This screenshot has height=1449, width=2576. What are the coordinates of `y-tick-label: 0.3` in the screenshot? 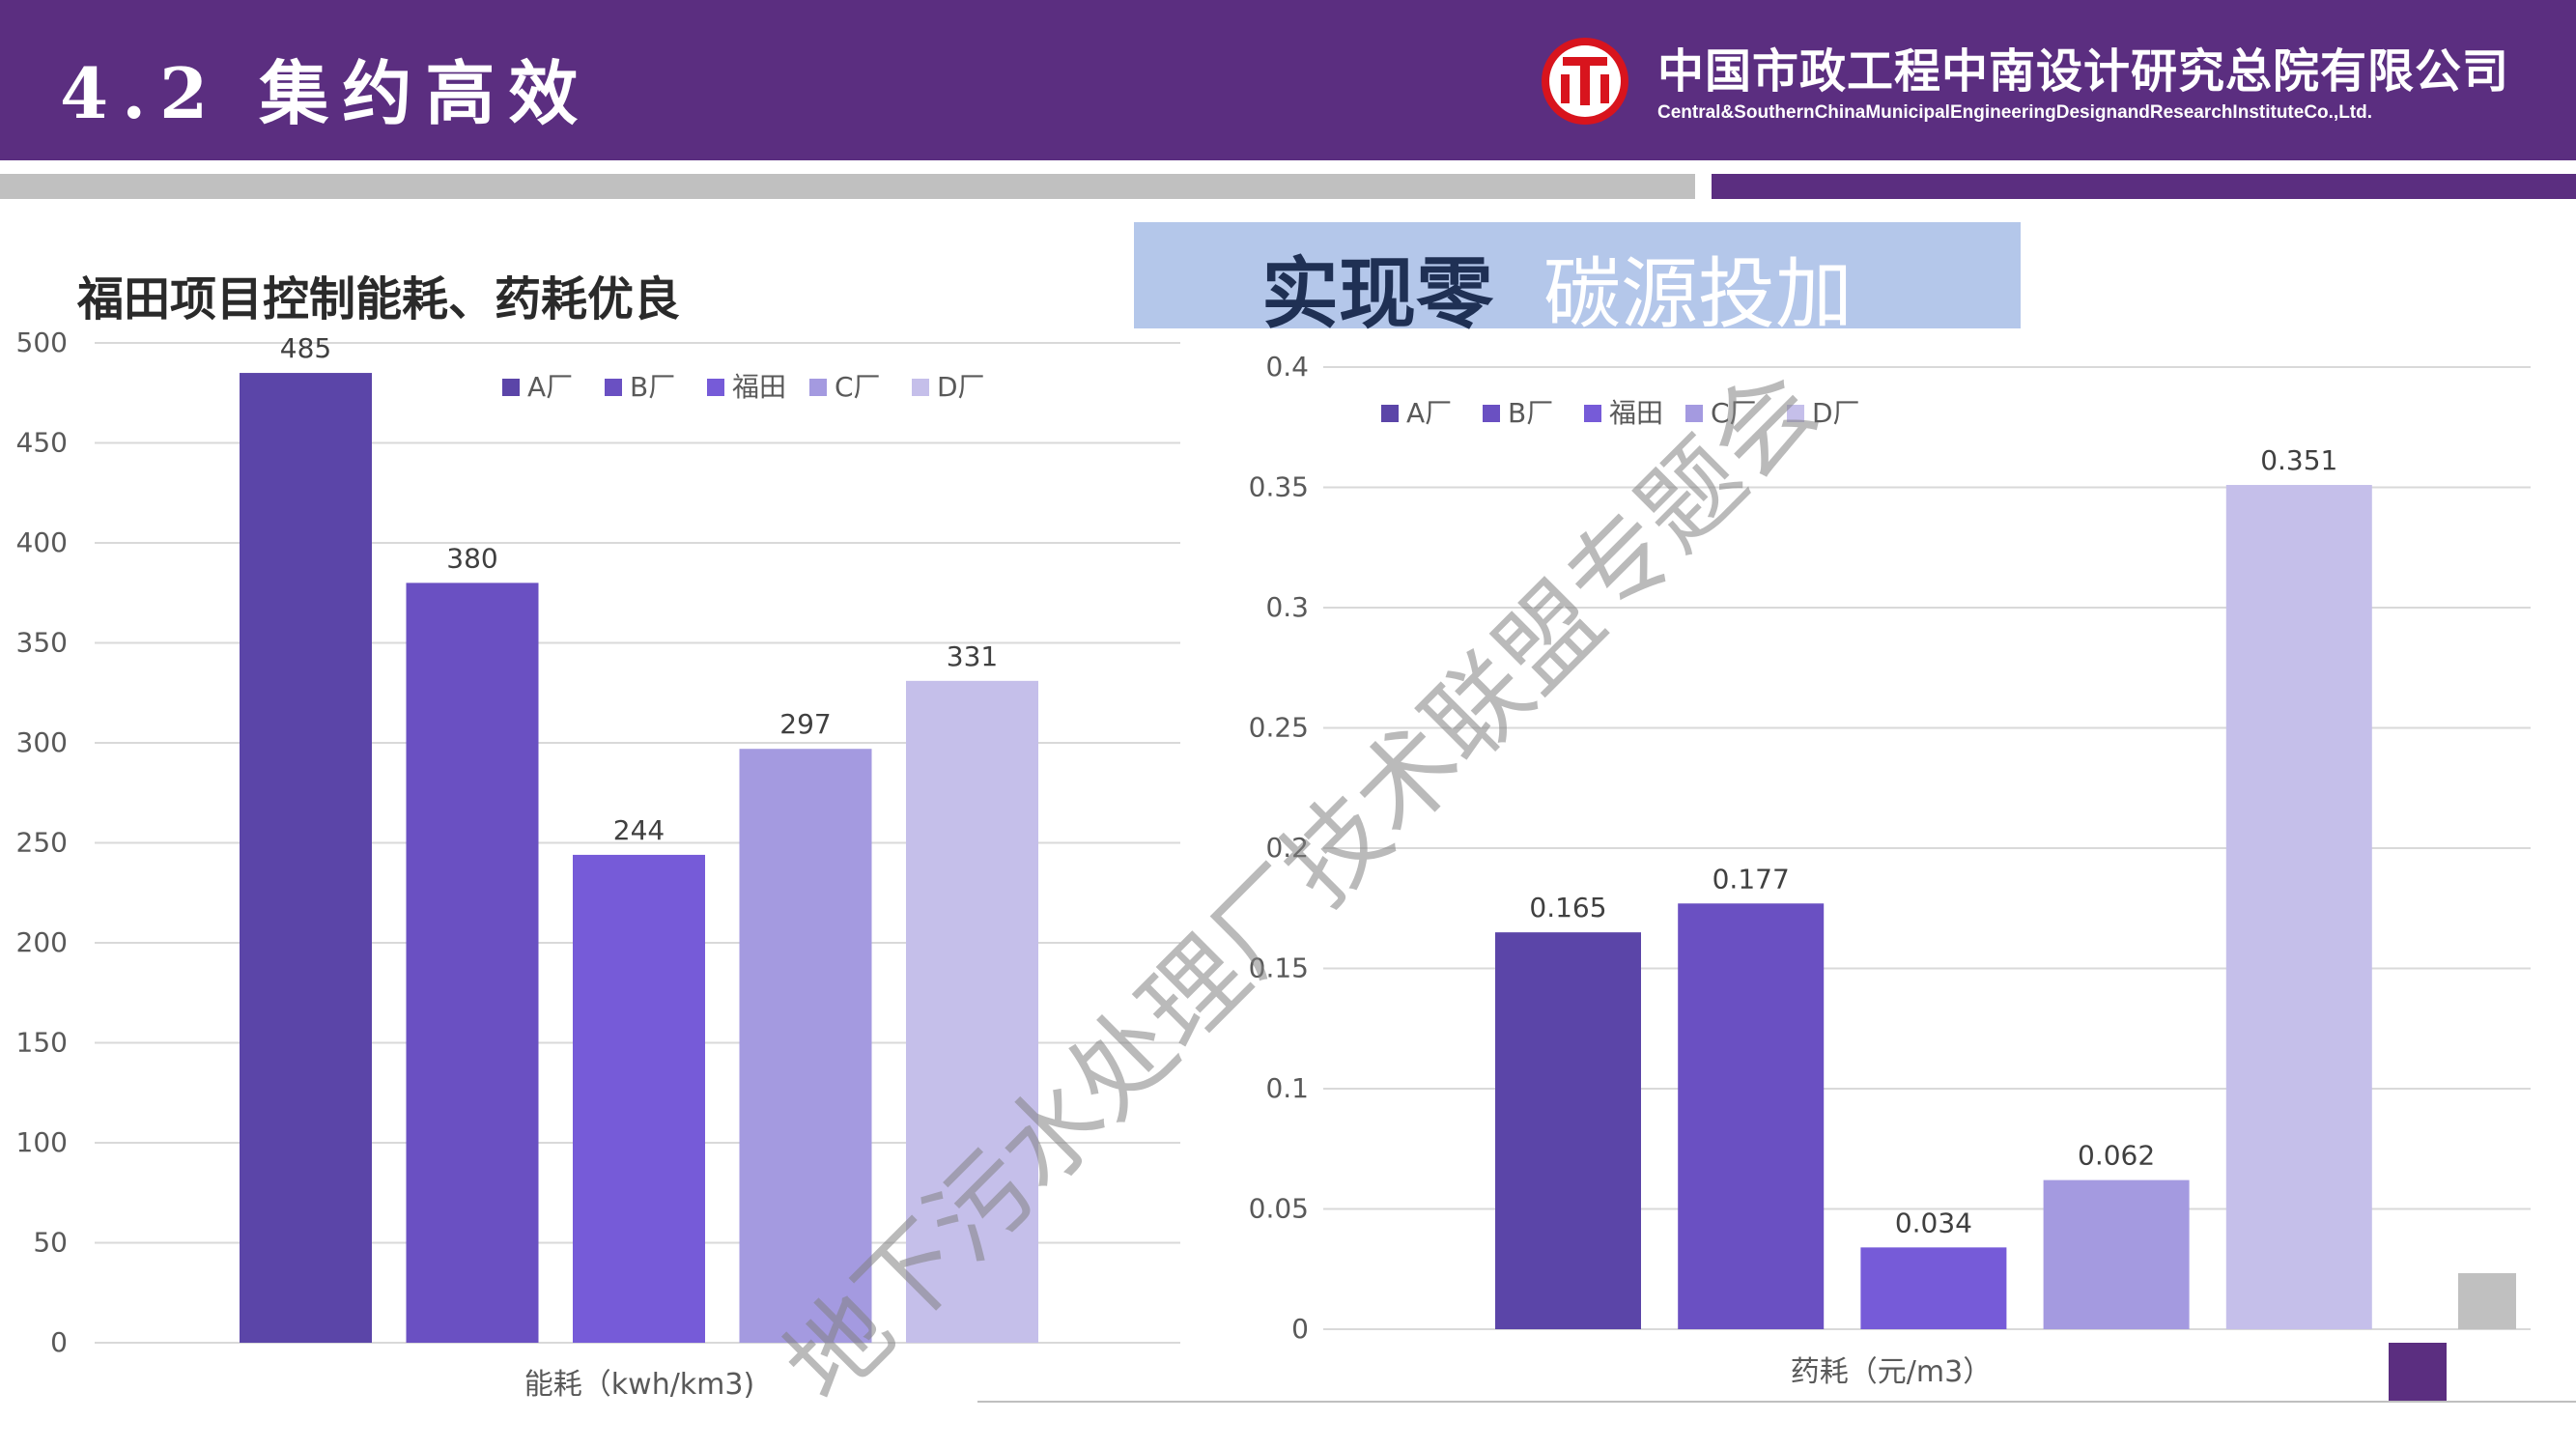 It's located at (1287, 607).